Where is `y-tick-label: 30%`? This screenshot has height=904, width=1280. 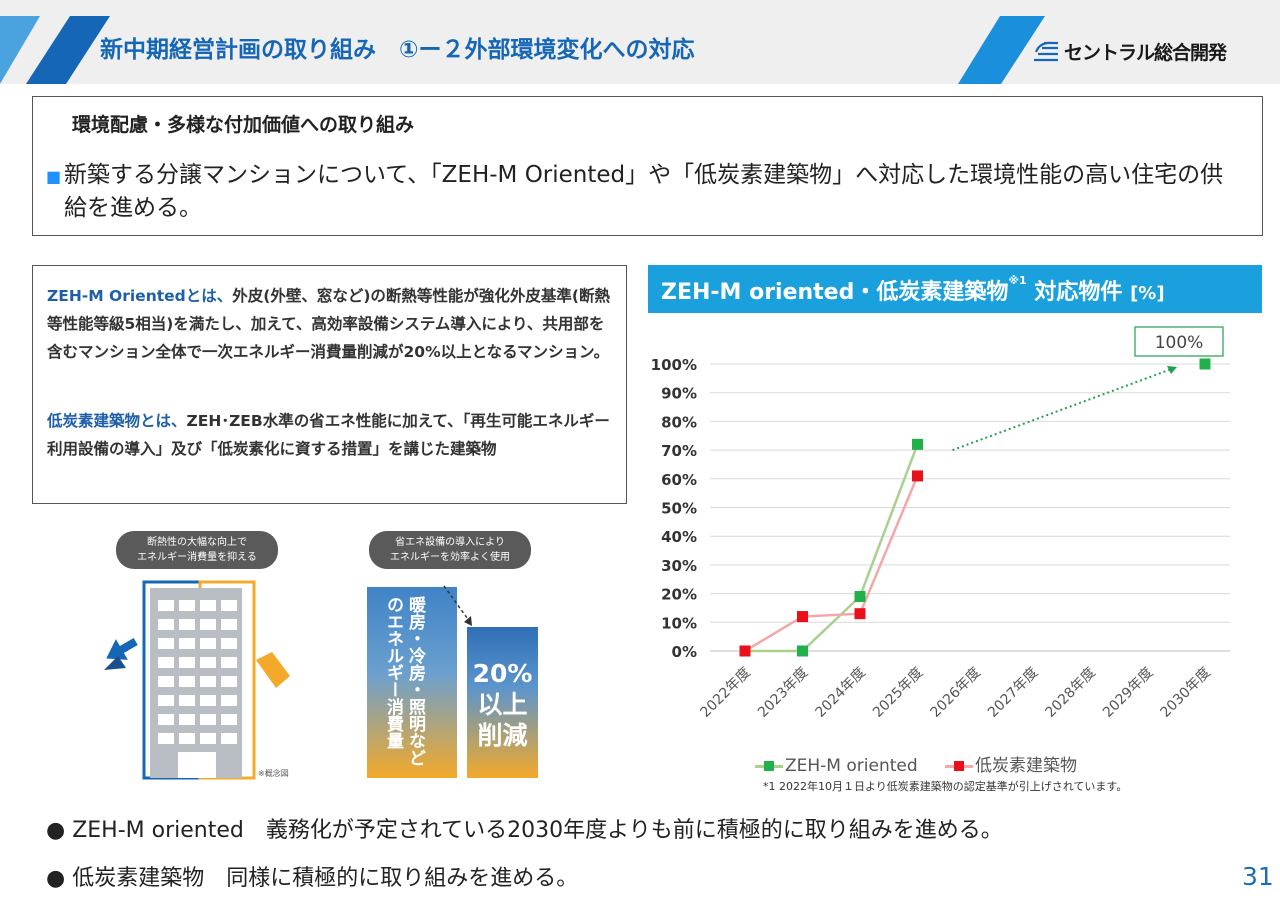 y-tick-label: 30% is located at coordinates (679, 566).